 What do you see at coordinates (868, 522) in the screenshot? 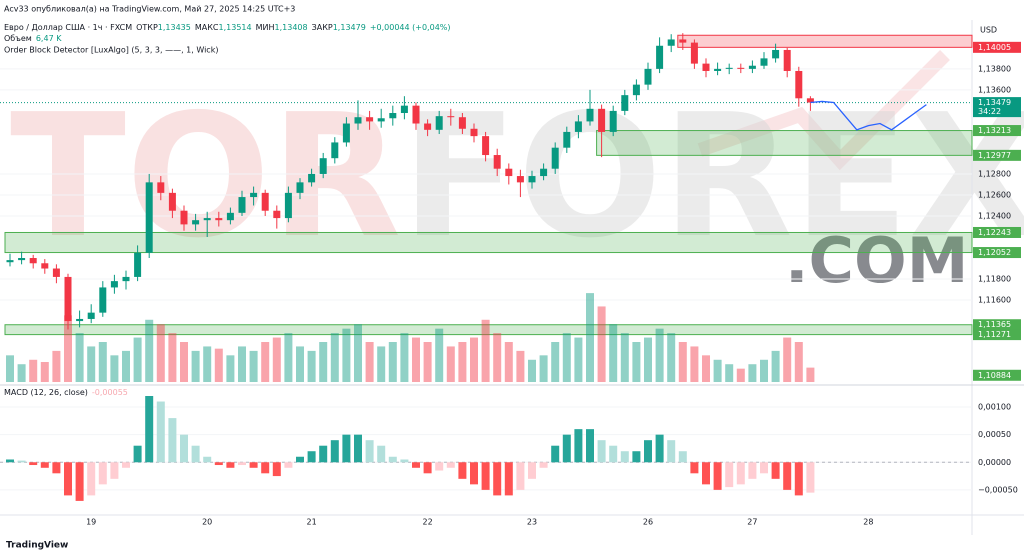
I see `x-tick-label: 28` at bounding box center [868, 522].